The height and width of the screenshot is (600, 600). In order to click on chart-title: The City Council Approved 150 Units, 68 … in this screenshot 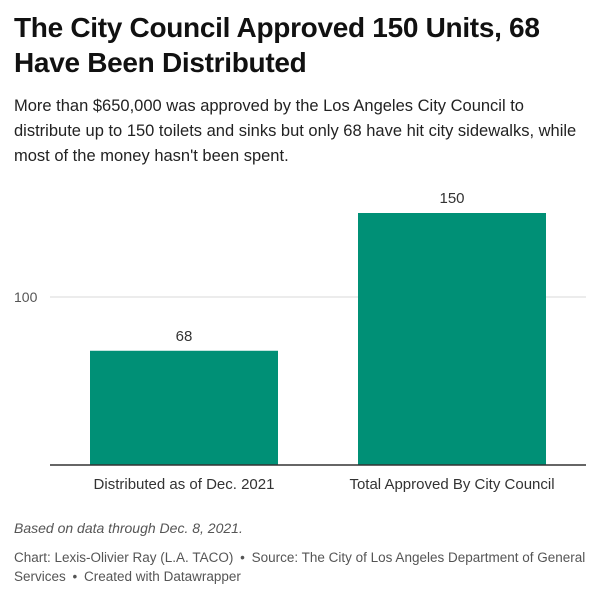, I will do `click(277, 45)`.